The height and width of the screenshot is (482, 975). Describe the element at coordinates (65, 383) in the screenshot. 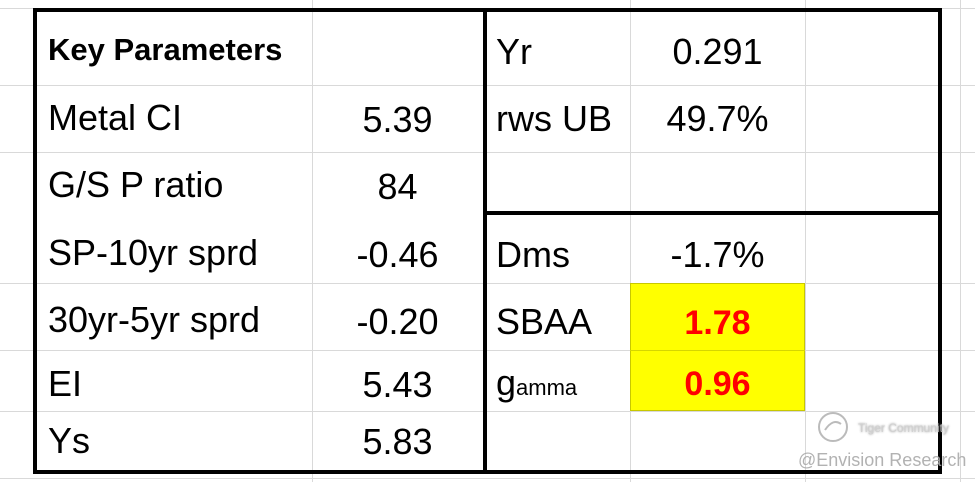

I see `param-label: EI` at that location.